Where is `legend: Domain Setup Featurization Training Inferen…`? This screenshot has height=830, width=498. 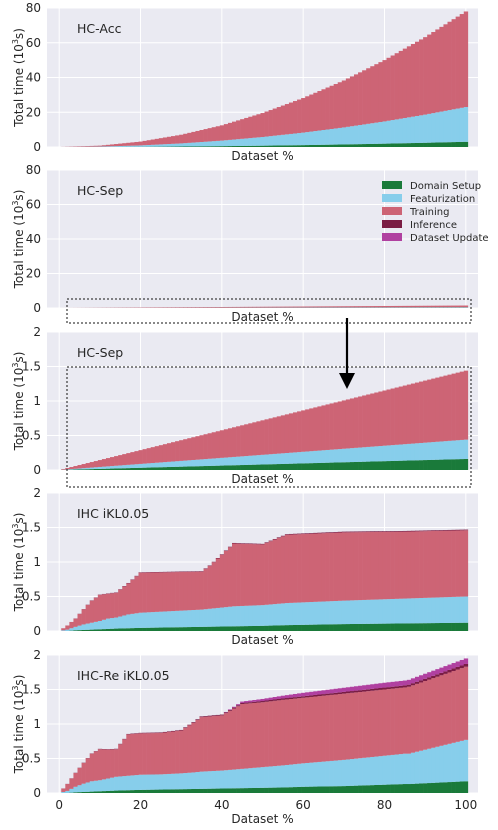
legend: Domain Setup Featurization Training Inferen… is located at coordinates (435, 212).